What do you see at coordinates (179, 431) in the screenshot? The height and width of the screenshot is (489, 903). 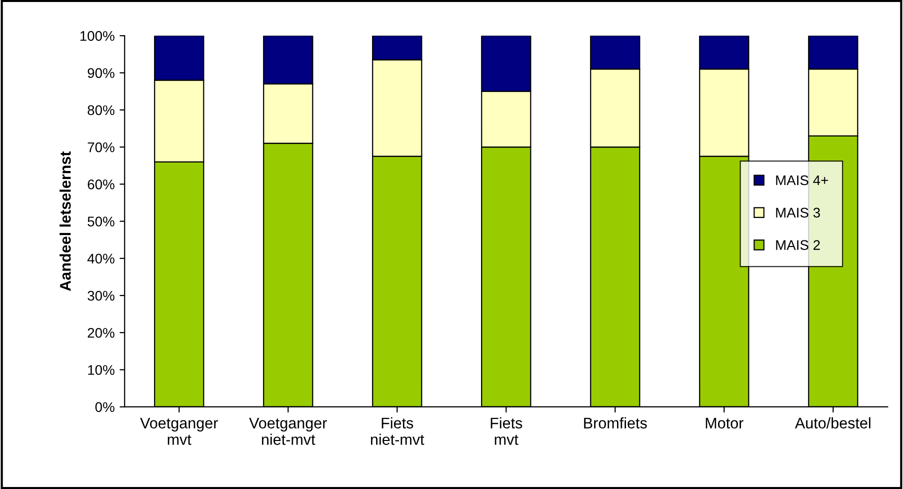 I see `x-tick-label: Voetganger mvt` at bounding box center [179, 431].